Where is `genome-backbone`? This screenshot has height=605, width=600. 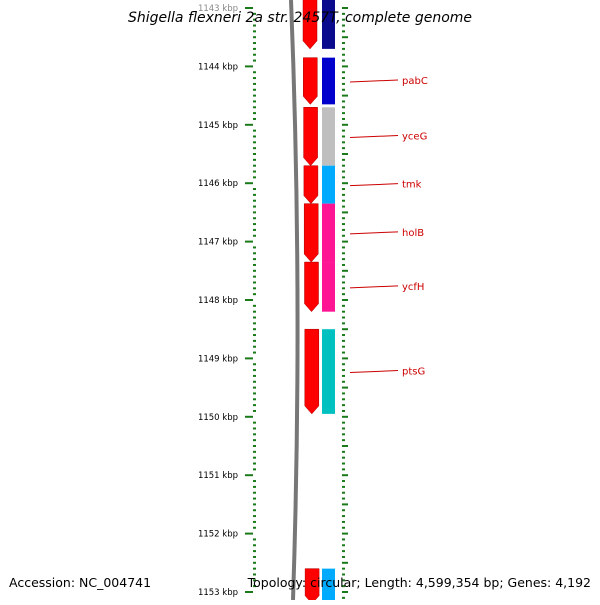 genome-backbone is located at coordinates (294, 300).